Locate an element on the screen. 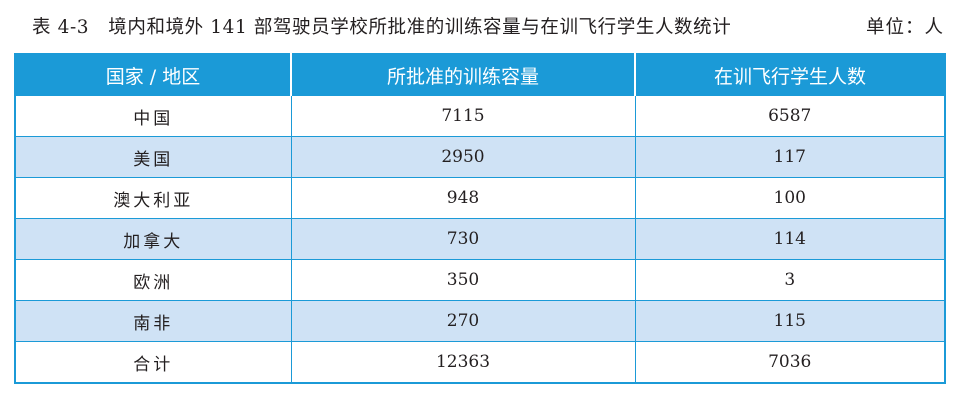  table-row: 欧洲 350 3 is located at coordinates (480, 280).